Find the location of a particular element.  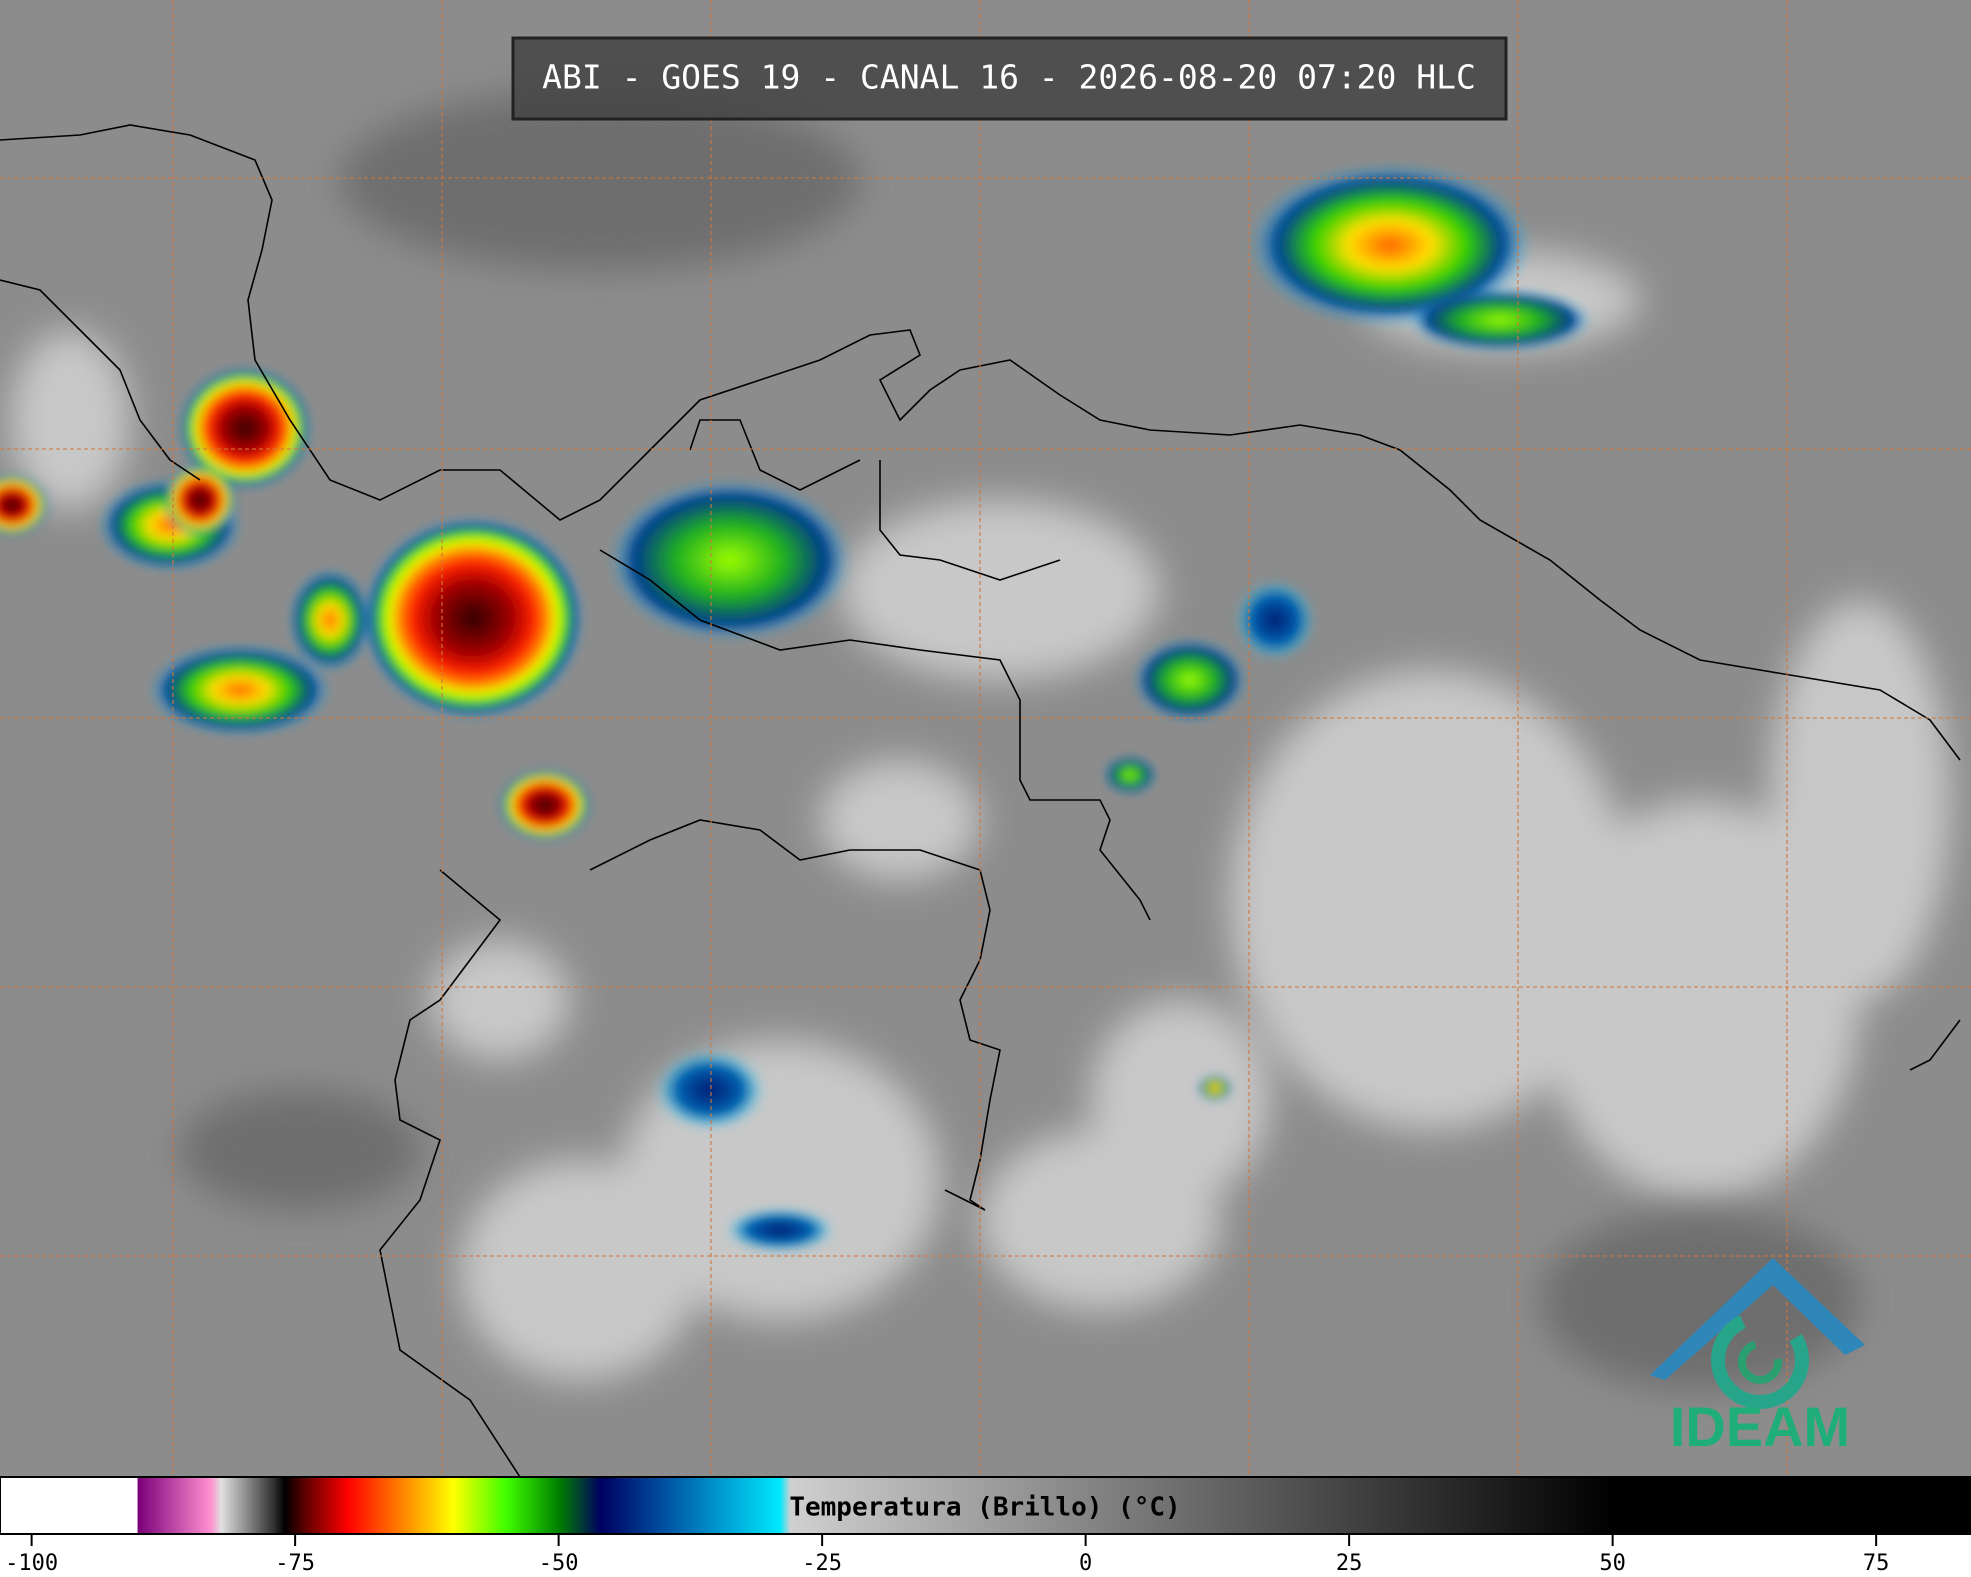

logo: IDEAM is located at coordinates (1757, 1358).